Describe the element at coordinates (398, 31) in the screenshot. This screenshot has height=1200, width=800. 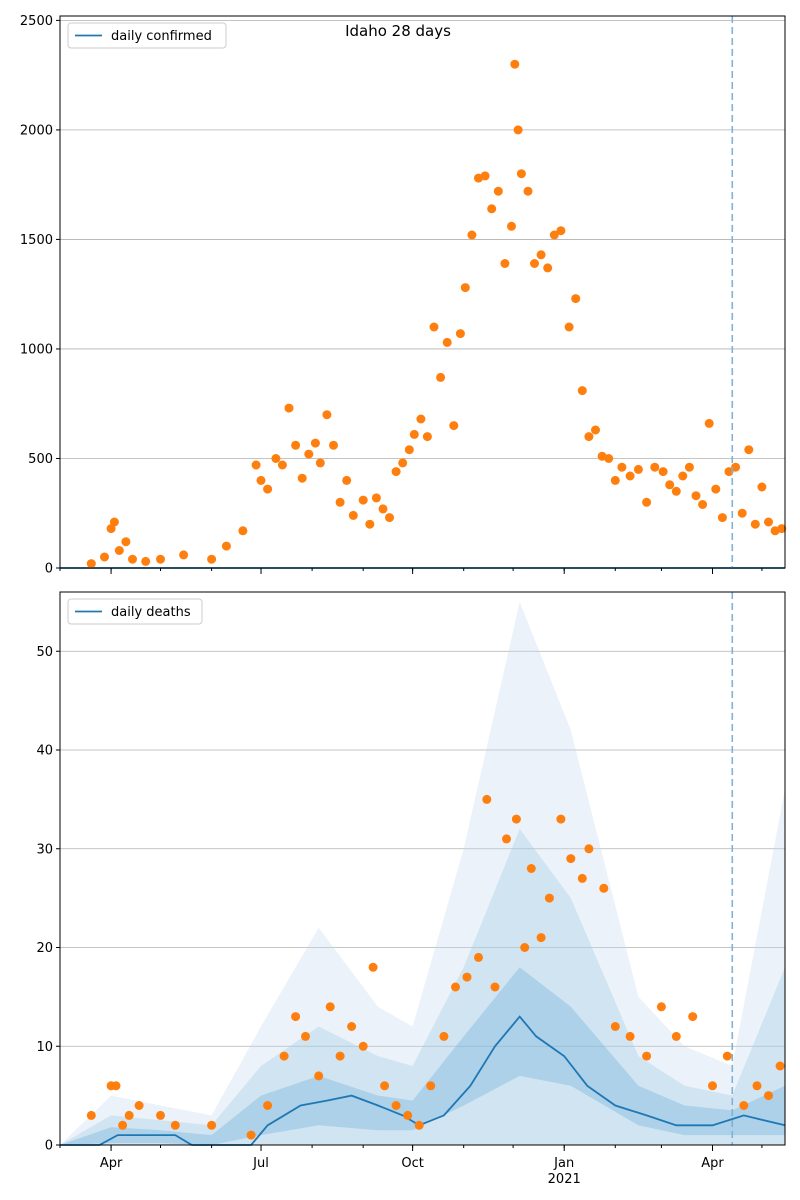
I see `chart-title: Idaho 28 days` at that location.